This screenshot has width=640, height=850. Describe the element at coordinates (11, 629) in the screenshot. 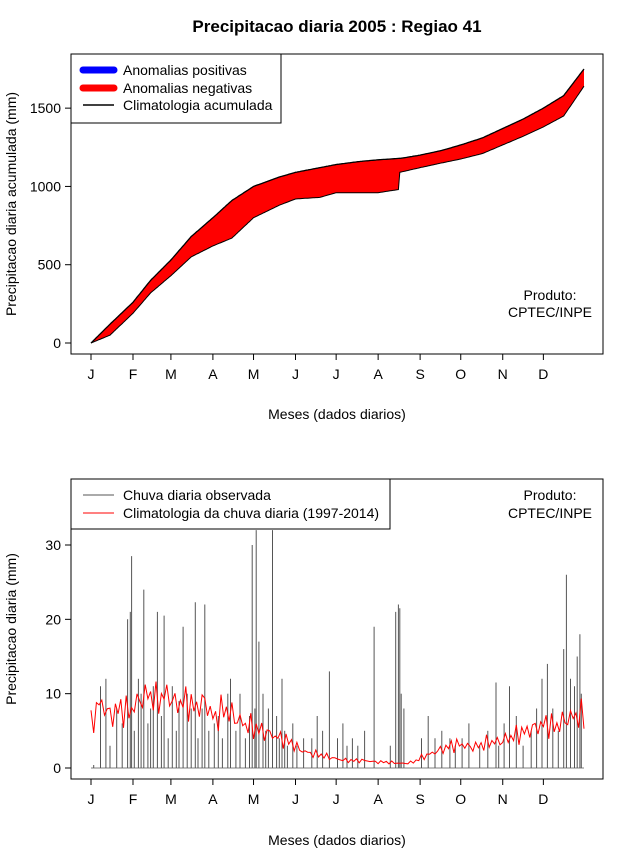

I see `y-axis-label: Precipitacao diaria (mm)` at that location.